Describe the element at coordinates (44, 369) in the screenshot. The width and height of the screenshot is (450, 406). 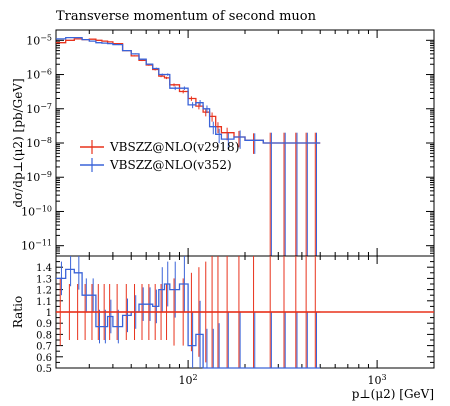
I see `ratio-tick-label: 0.5` at that location.